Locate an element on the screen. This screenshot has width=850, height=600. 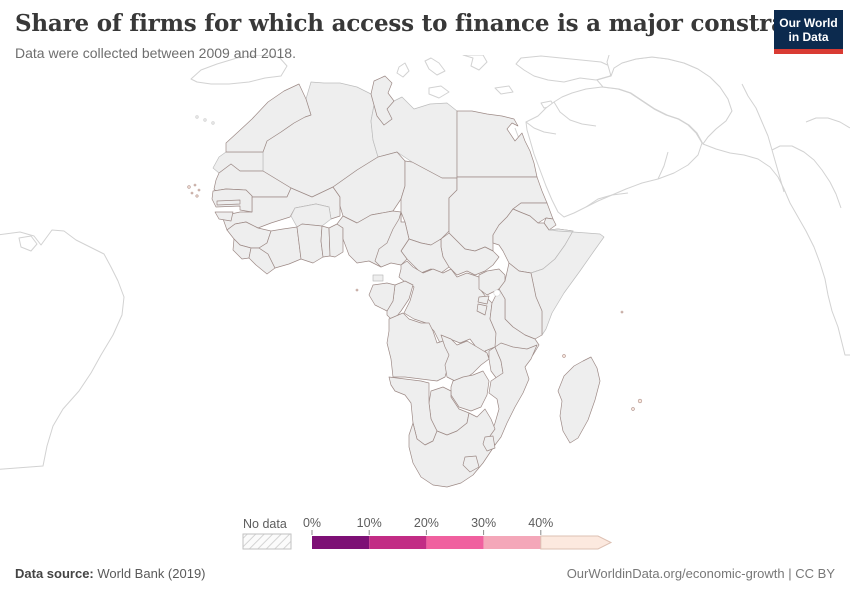
country-cameroon is located at coordinates (392, 239).